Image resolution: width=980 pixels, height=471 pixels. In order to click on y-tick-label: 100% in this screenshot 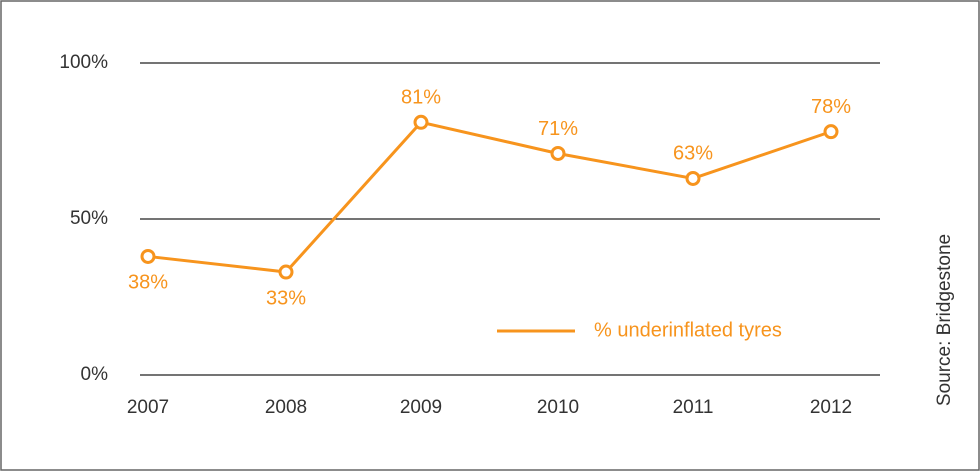, I will do `click(83, 62)`.